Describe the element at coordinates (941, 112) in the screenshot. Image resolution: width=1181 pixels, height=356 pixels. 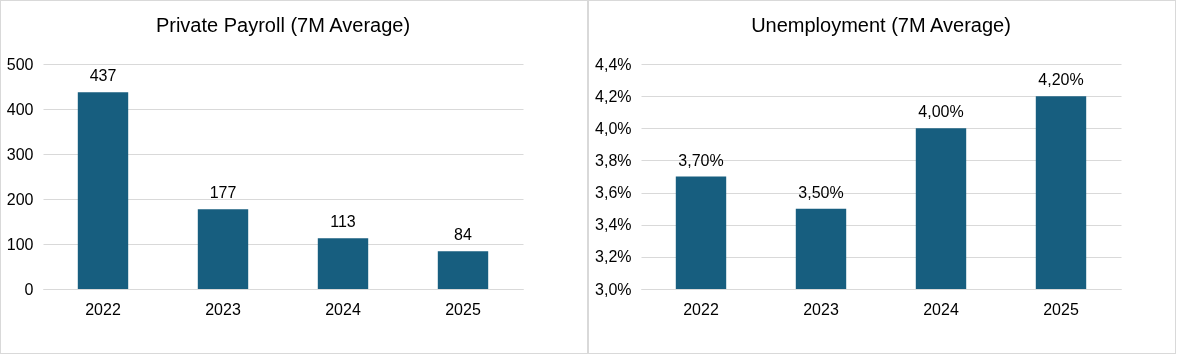
I see `data-label: 4,00%` at that location.